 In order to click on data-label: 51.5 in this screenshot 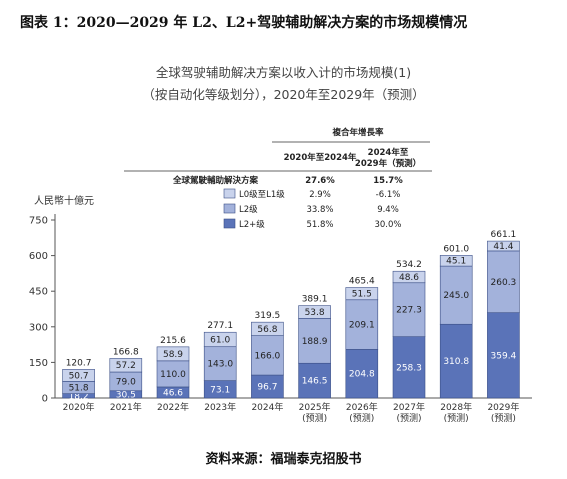, I will do `click(362, 295)`.